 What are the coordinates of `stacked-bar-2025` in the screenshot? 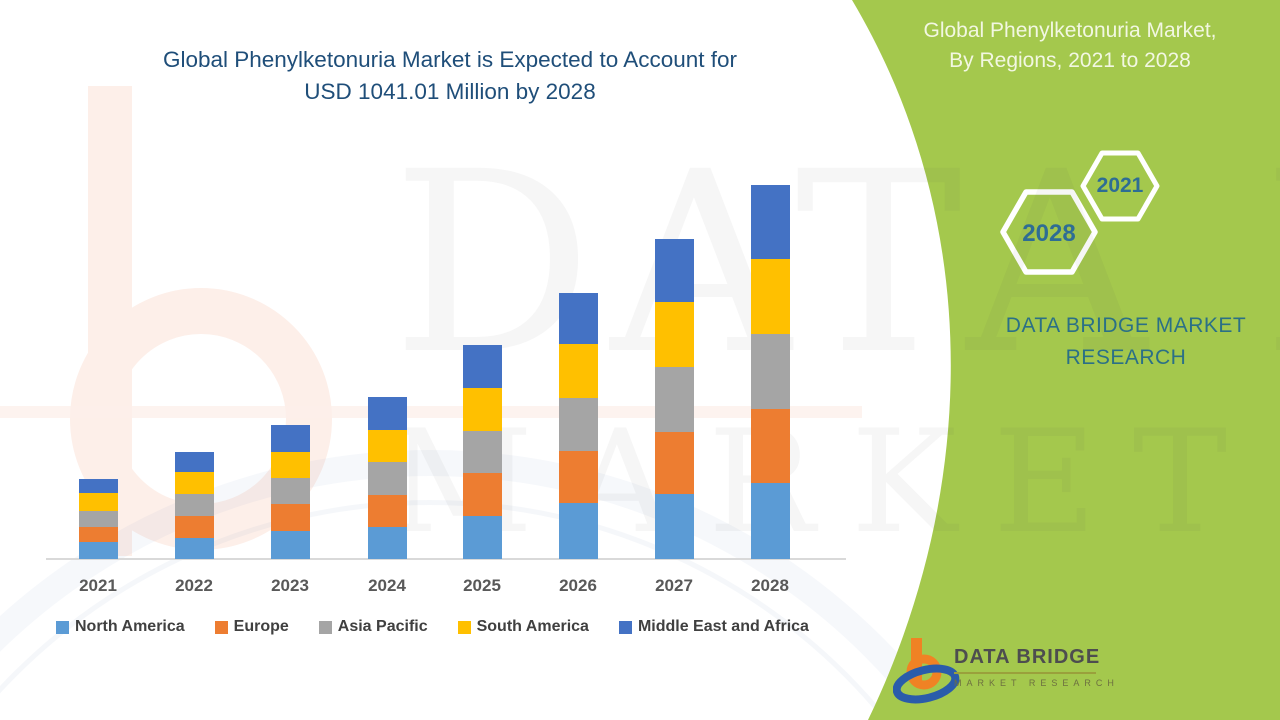 It's located at (482, 451).